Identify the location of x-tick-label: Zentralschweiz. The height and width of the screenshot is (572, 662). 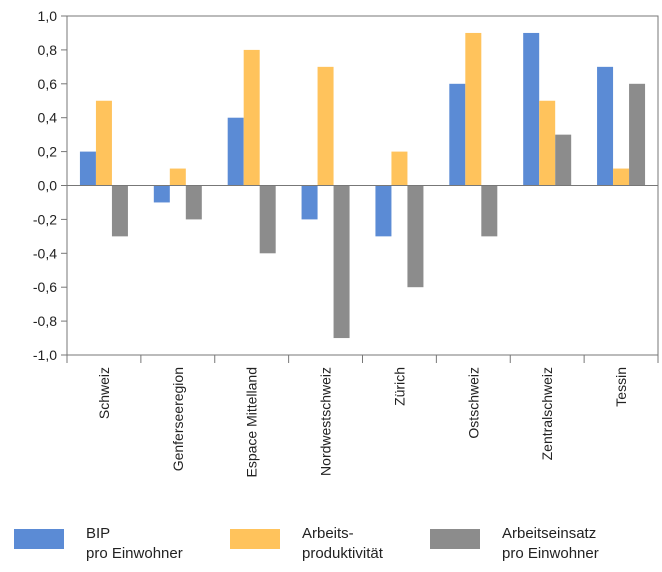
(547, 413).